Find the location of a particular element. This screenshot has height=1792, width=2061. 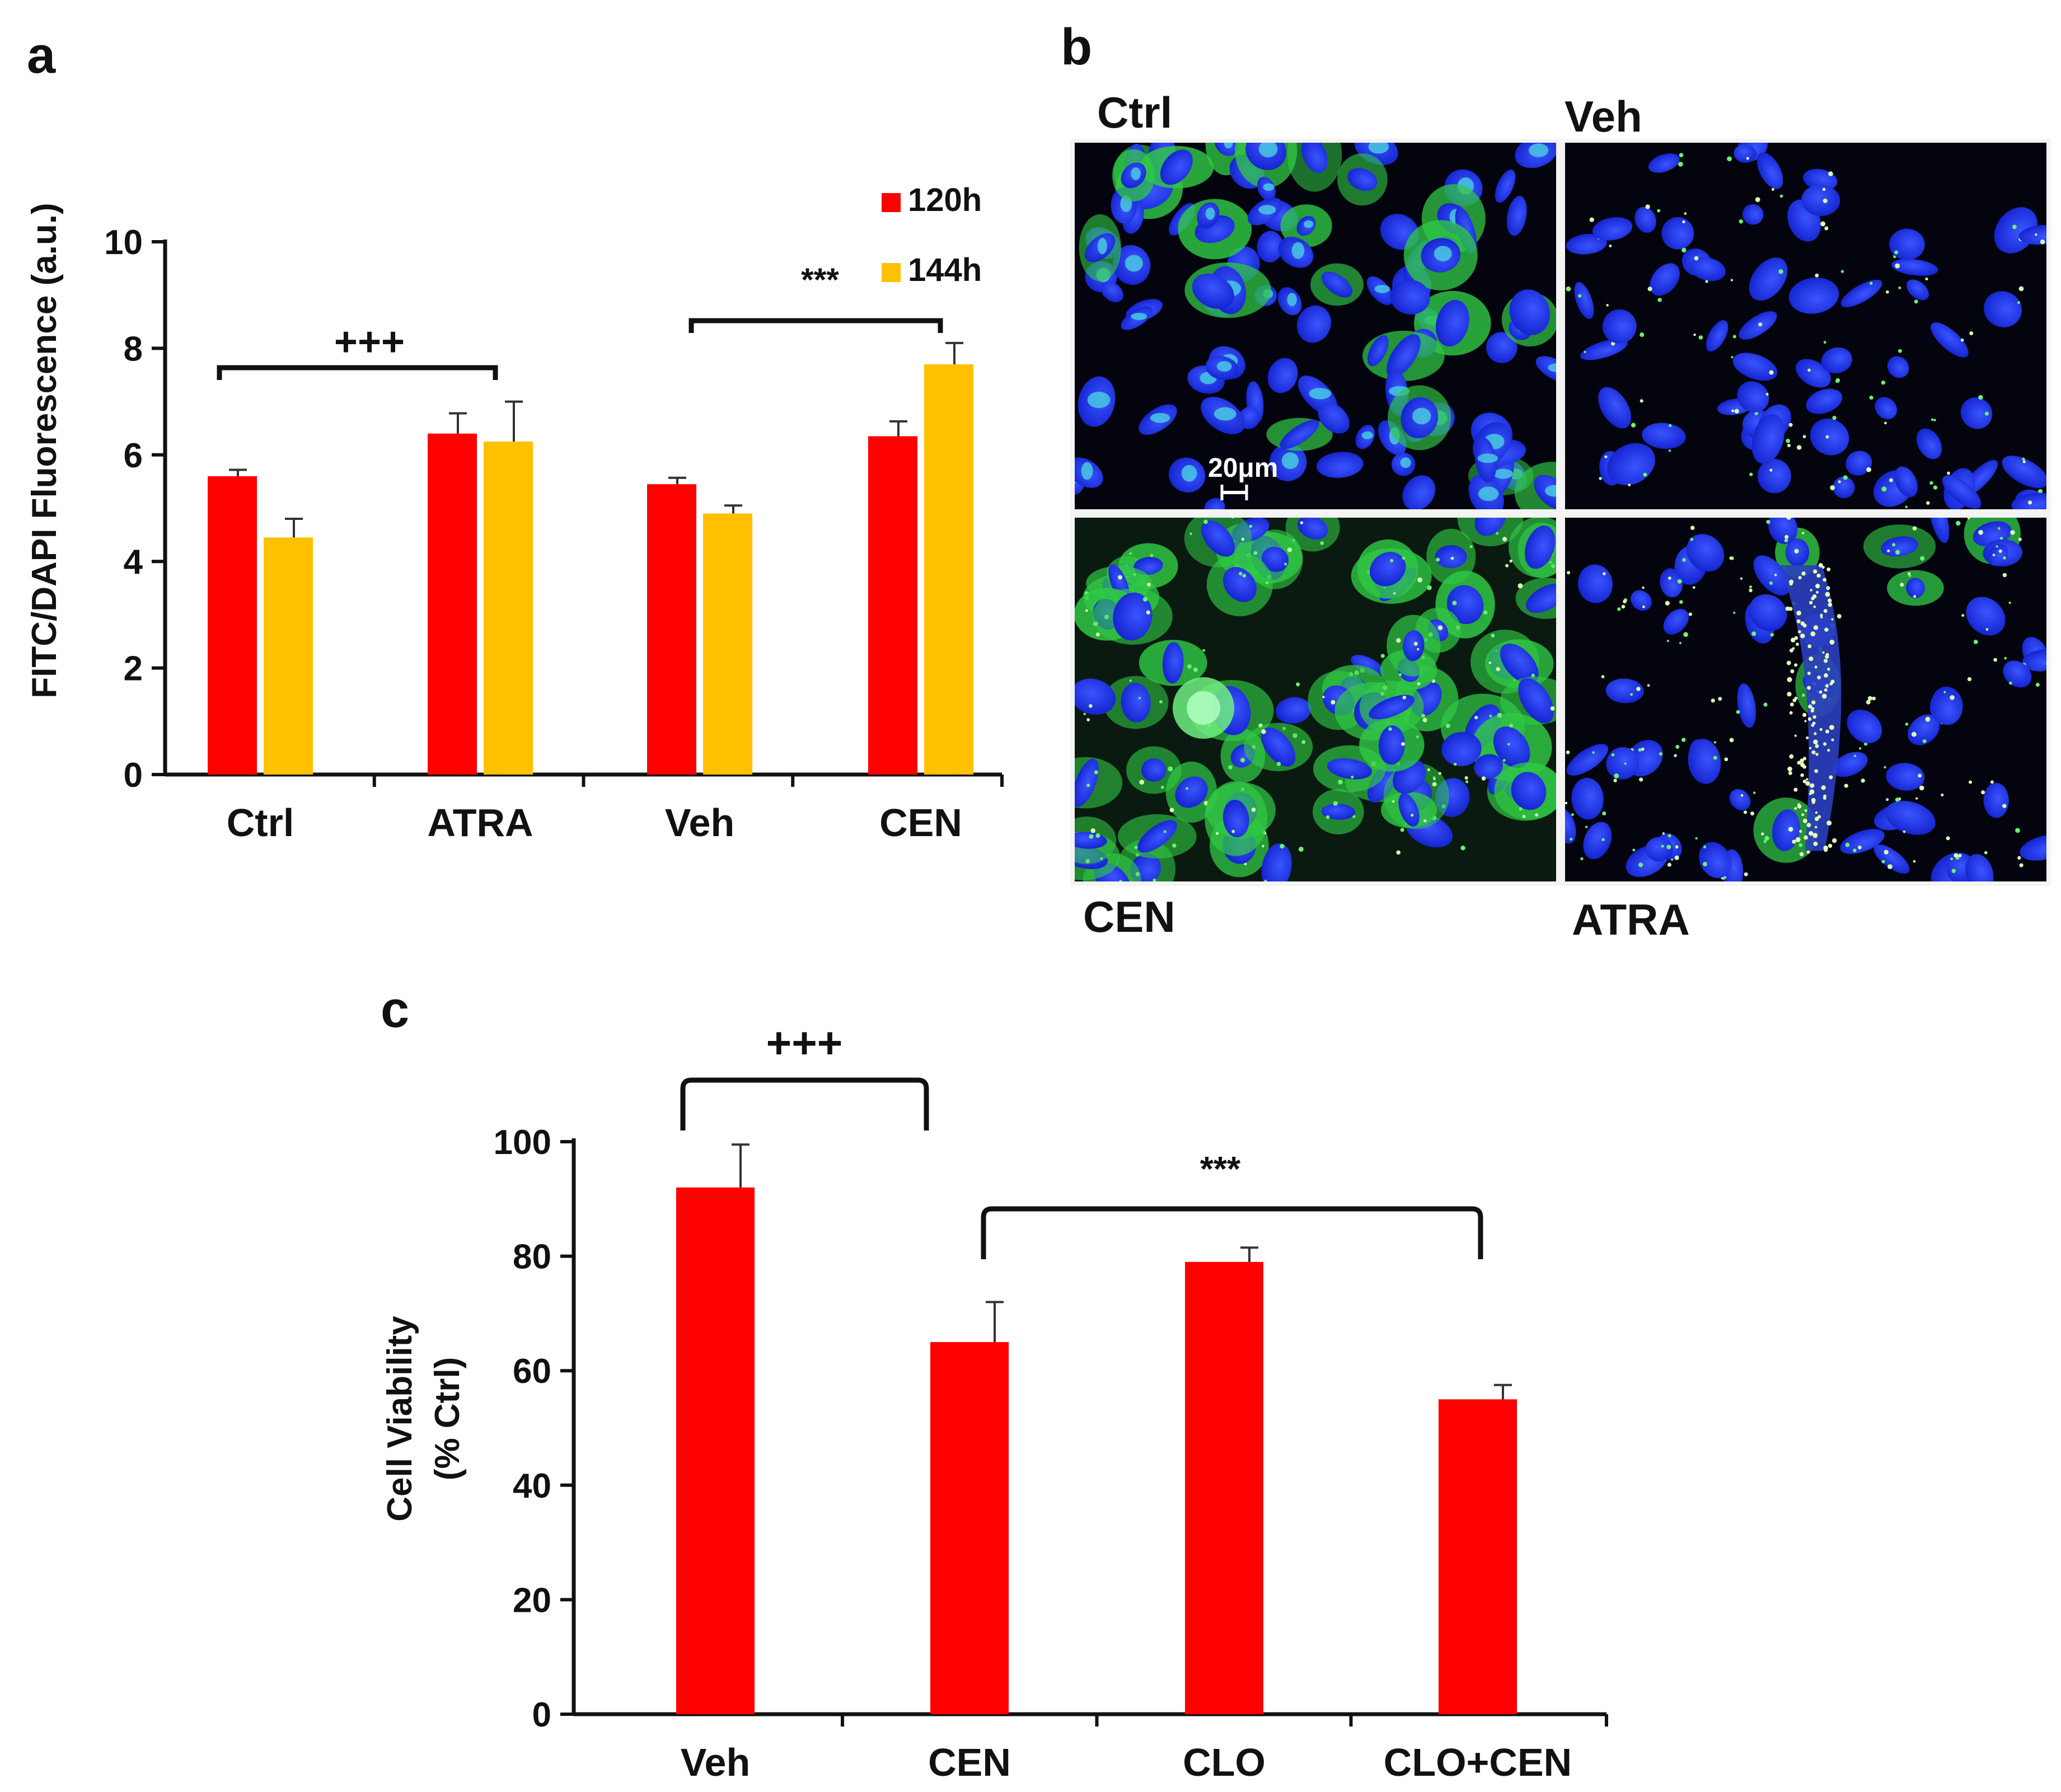

significance-bracket is located at coordinates (815, 325).